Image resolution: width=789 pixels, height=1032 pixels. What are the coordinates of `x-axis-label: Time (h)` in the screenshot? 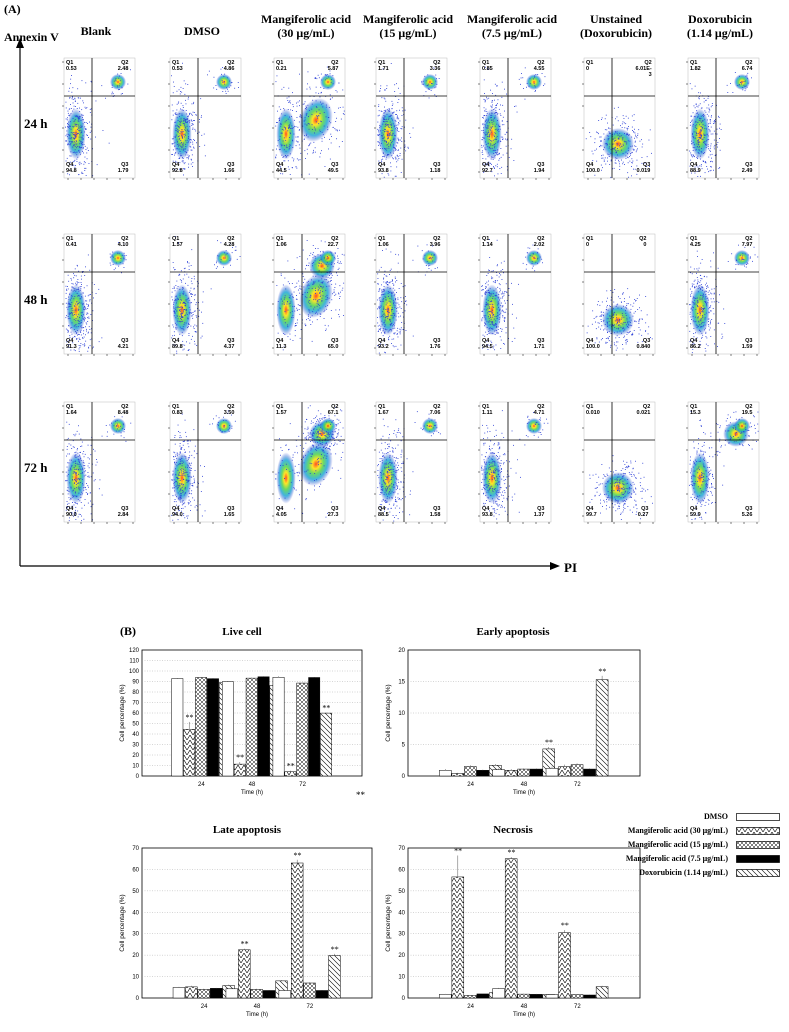 It's located at (257, 1015).